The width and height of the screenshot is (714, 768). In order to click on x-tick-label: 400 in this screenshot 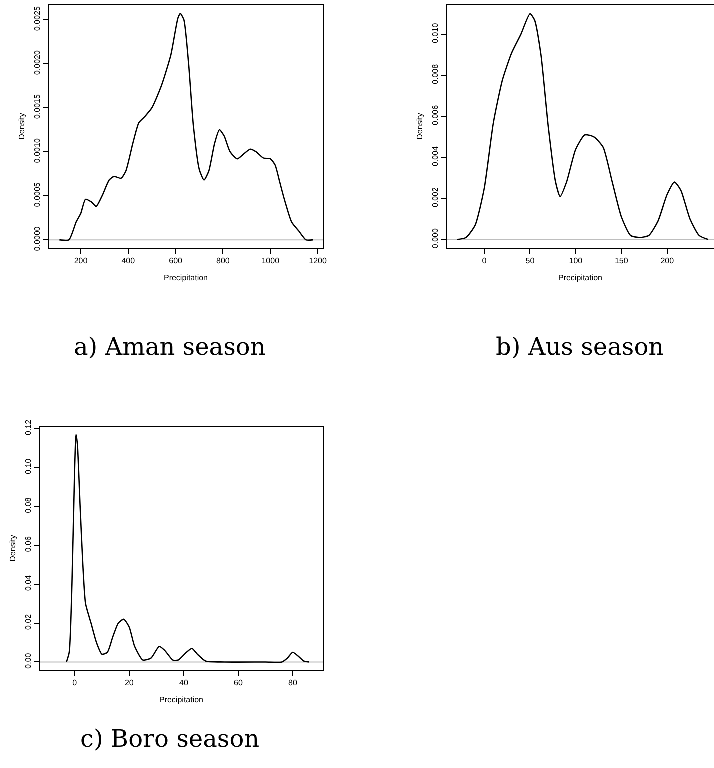, I will do `click(129, 261)`.